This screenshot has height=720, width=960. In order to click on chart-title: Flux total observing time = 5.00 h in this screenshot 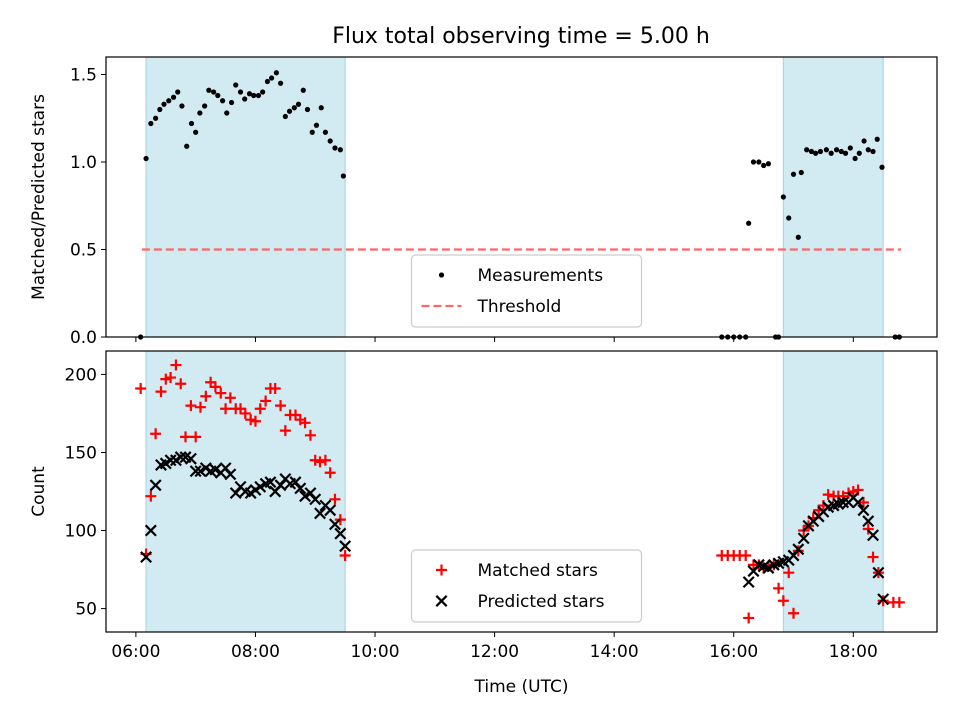, I will do `click(521, 36)`.